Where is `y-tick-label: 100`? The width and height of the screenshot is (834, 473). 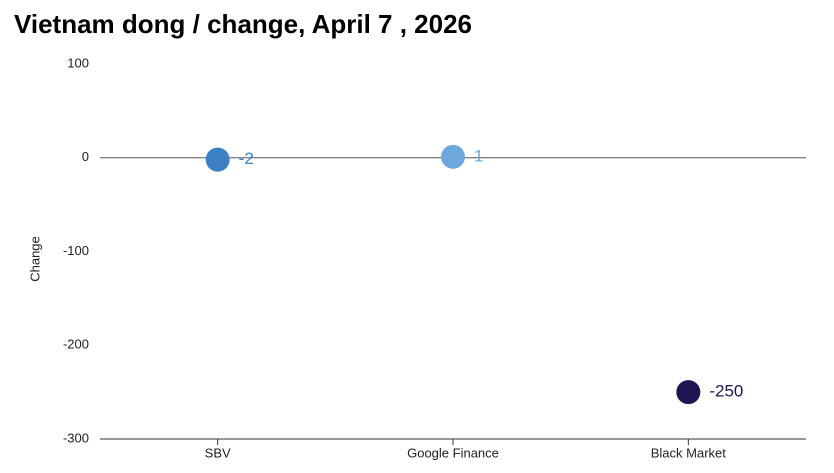 y-tick-label: 100 is located at coordinates (78, 62).